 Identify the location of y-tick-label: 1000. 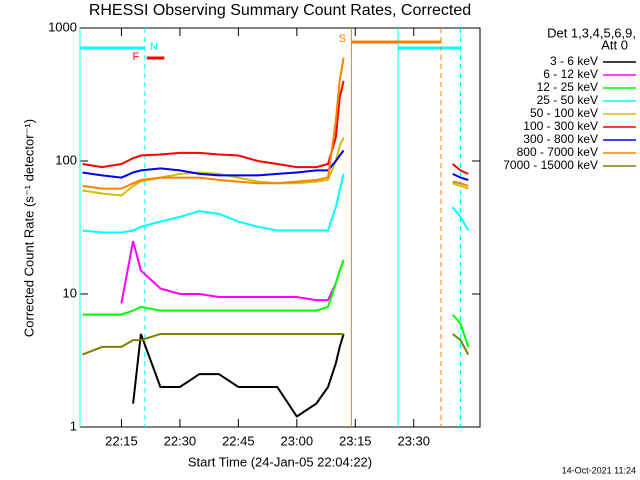
(62, 26).